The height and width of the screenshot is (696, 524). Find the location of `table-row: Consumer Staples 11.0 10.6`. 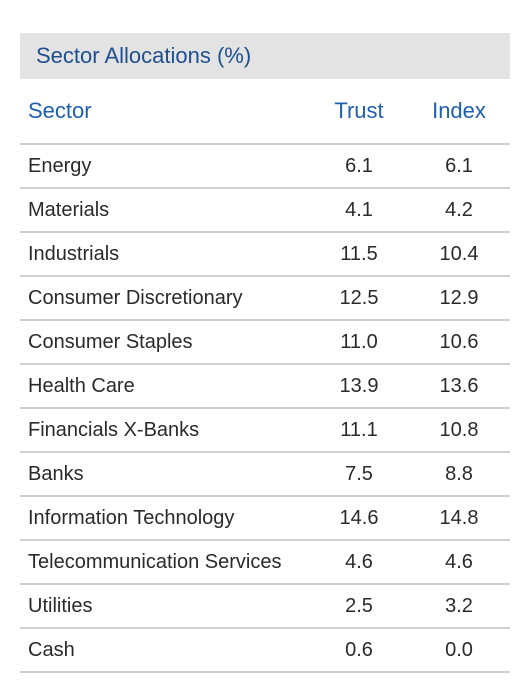

table-row: Consumer Staples 11.0 10.6 is located at coordinates (265, 342).